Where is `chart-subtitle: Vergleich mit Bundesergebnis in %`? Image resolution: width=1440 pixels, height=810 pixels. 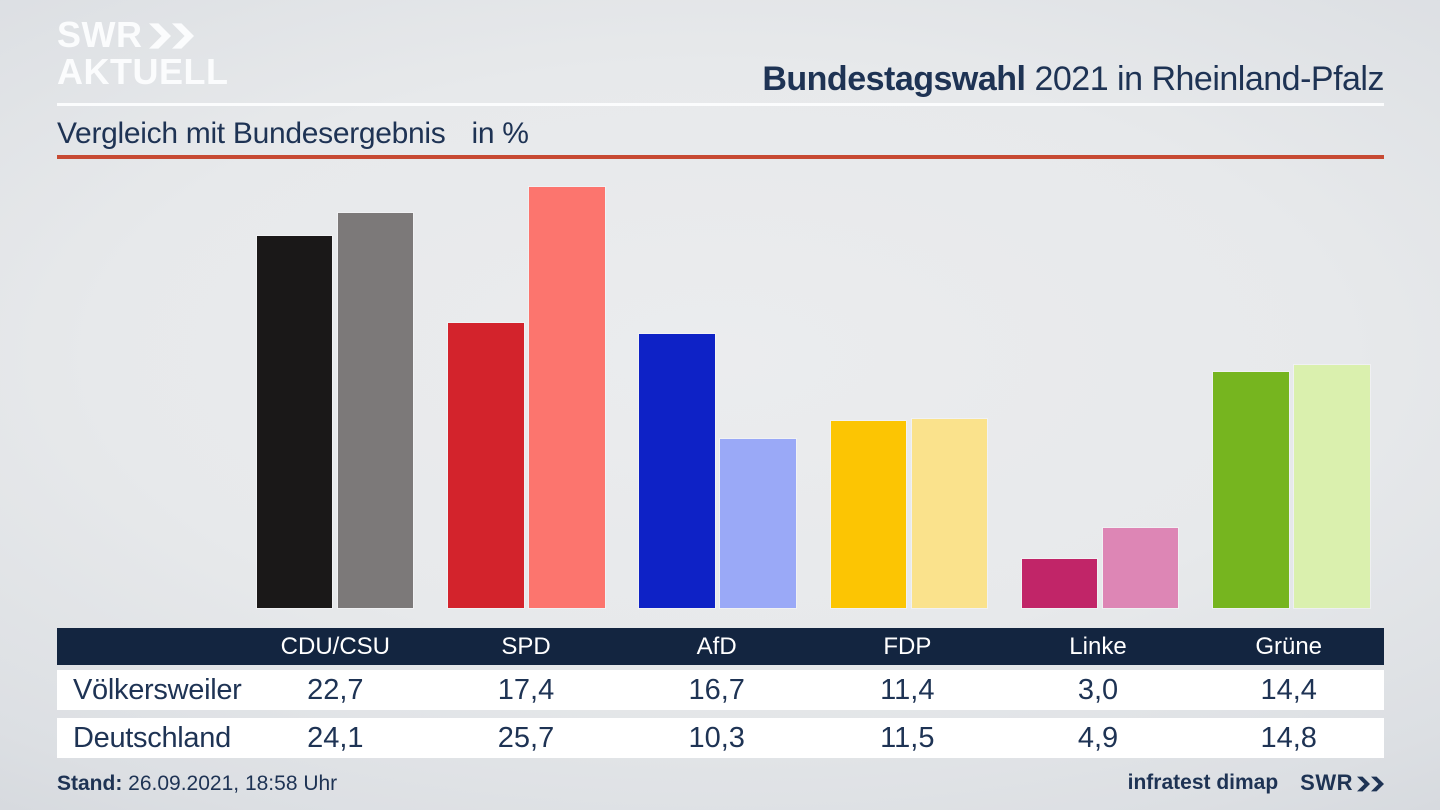 chart-subtitle: Vergleich mit Bundesergebnis in % is located at coordinates (293, 134).